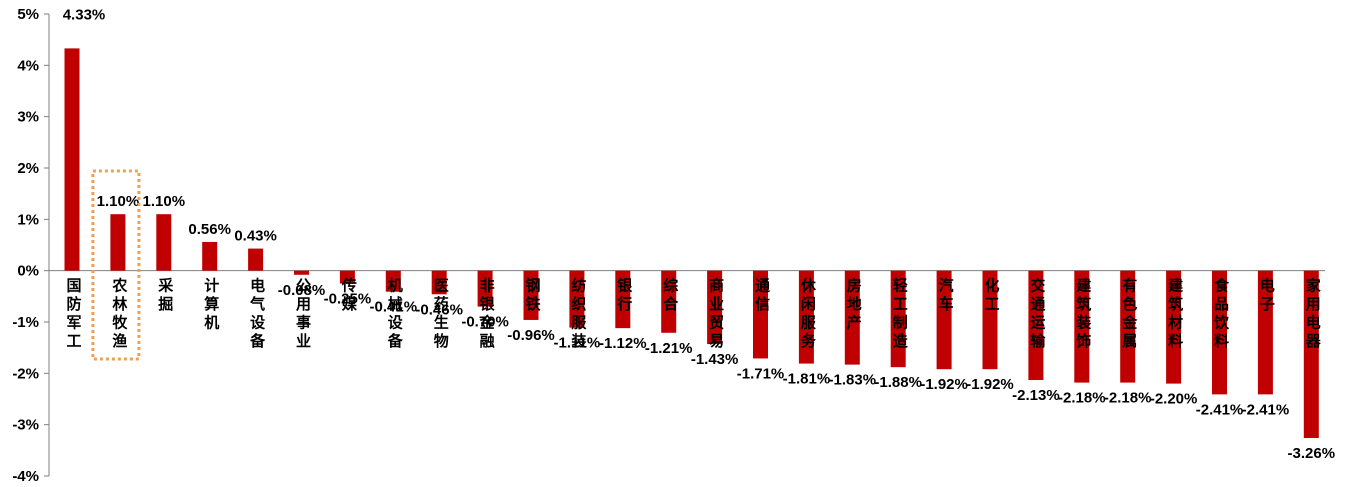 The height and width of the screenshot is (487, 1352). I want to click on category-label: 农林牧渔, so click(119, 314).